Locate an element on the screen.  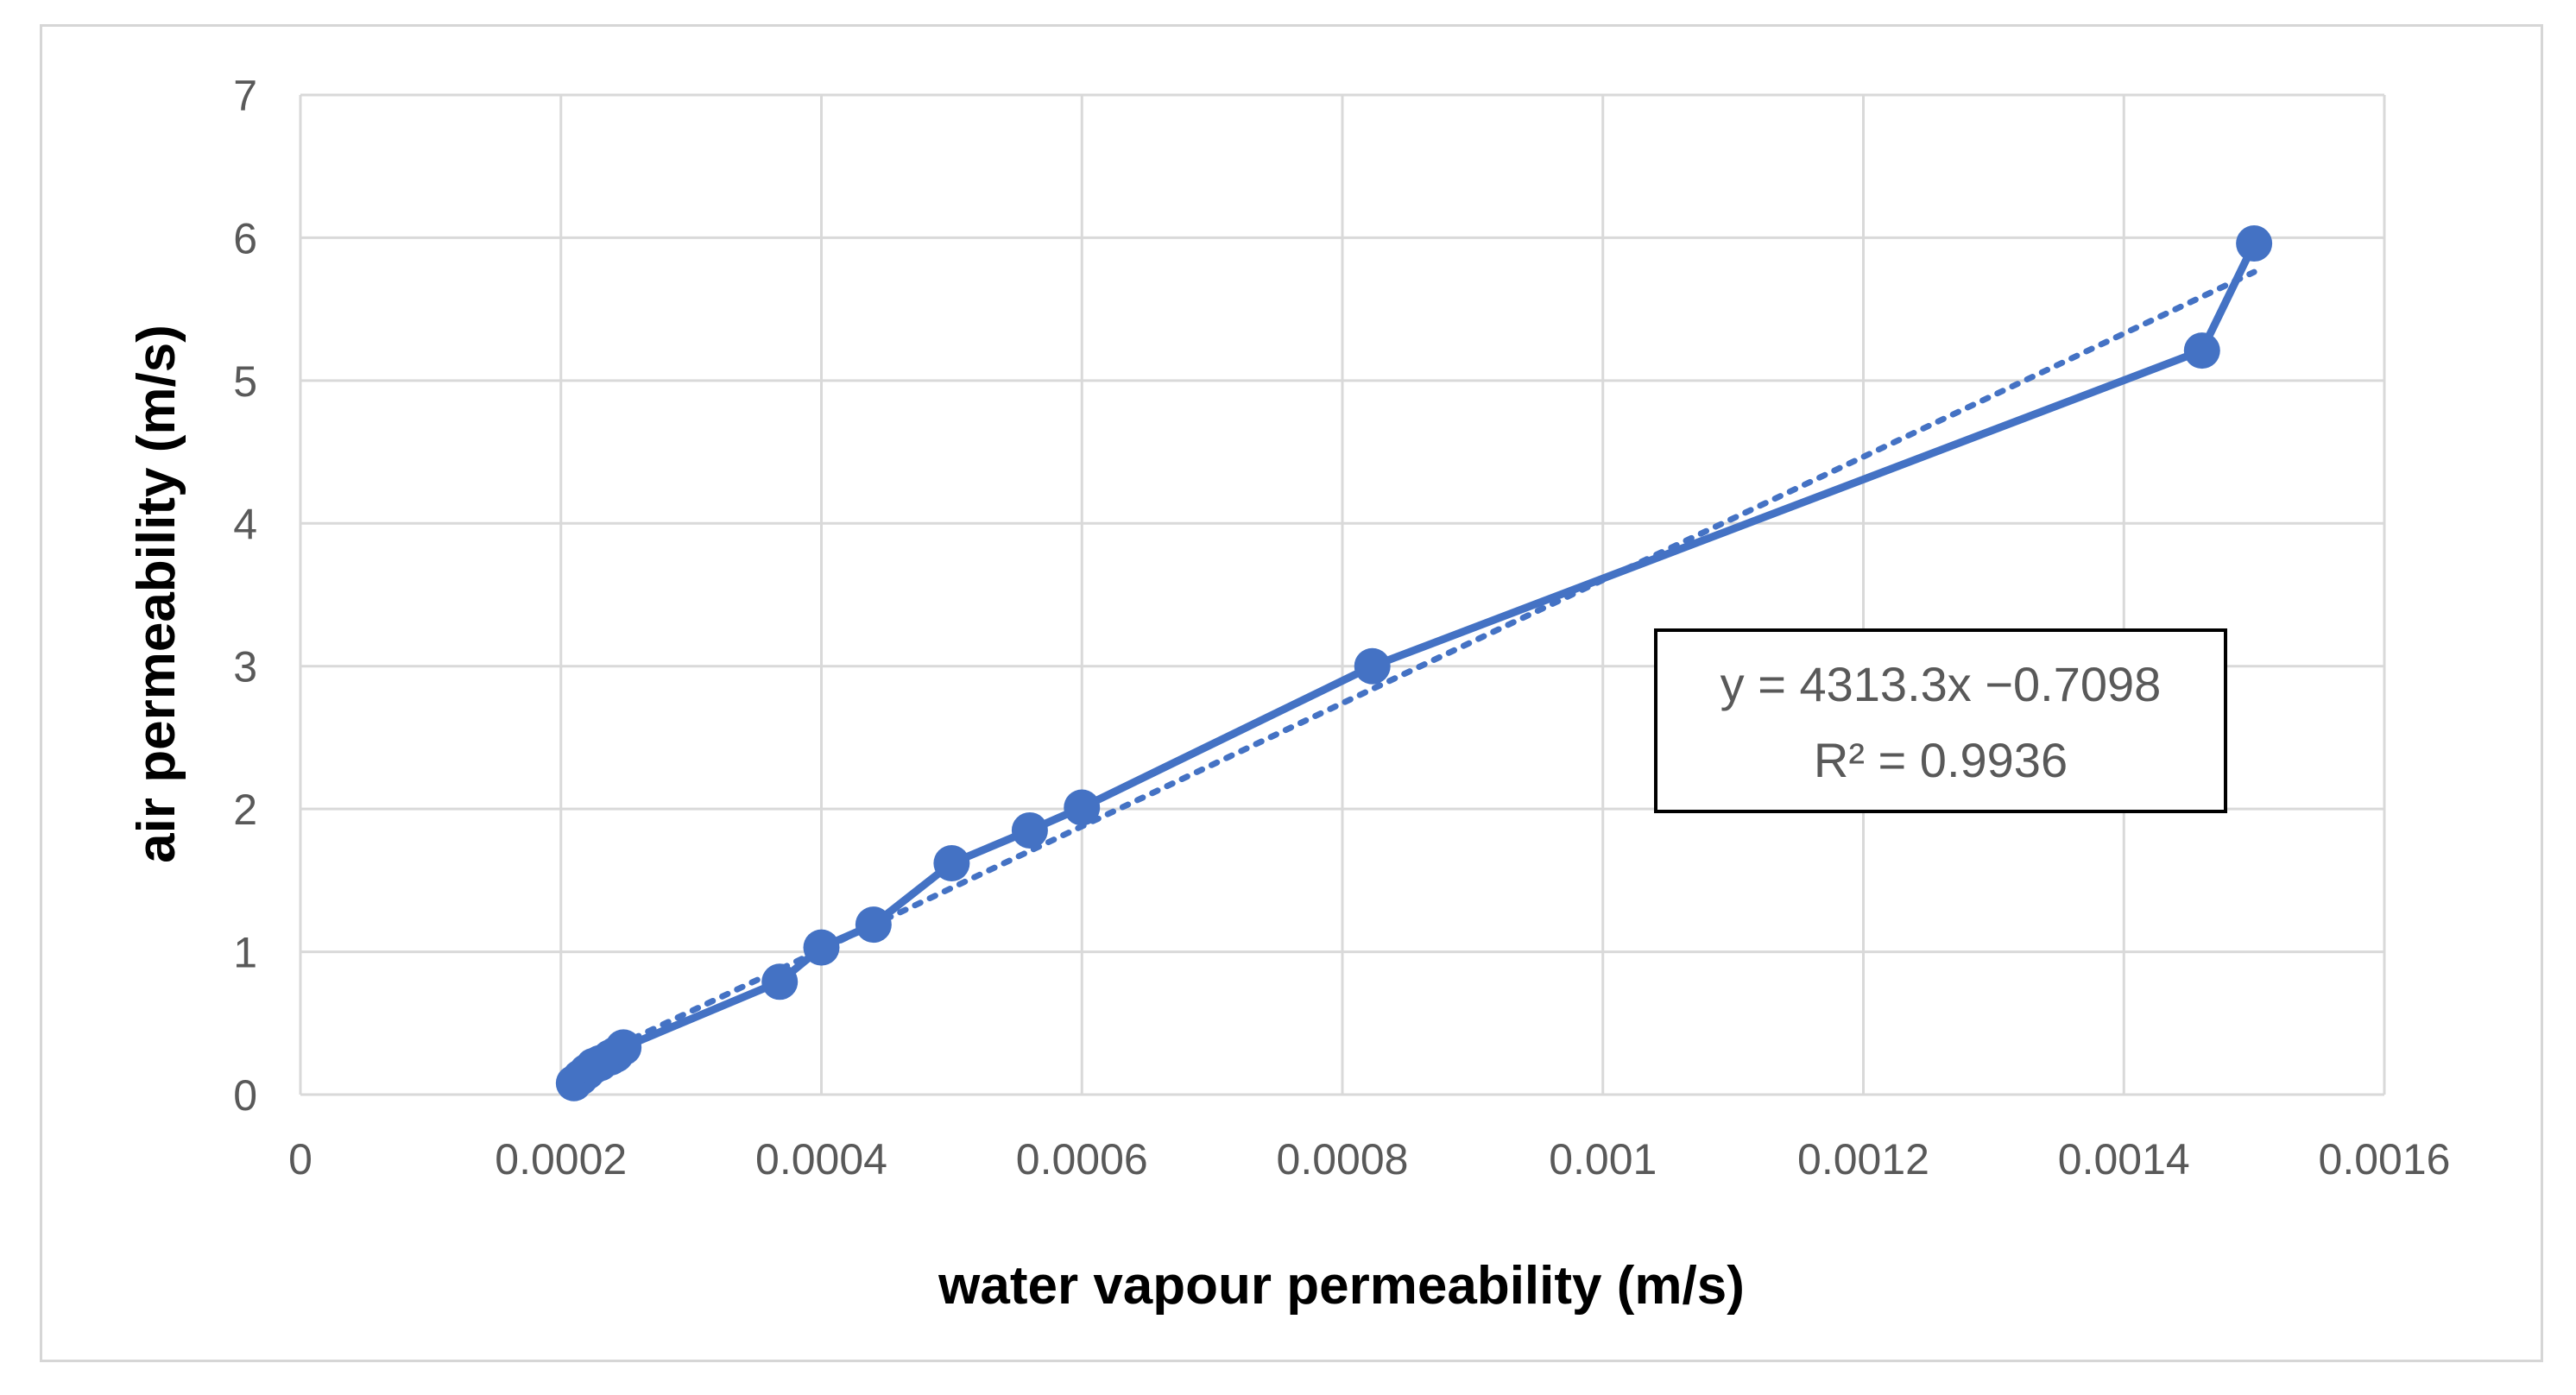
y-tick-label: 4 is located at coordinates (245, 524).